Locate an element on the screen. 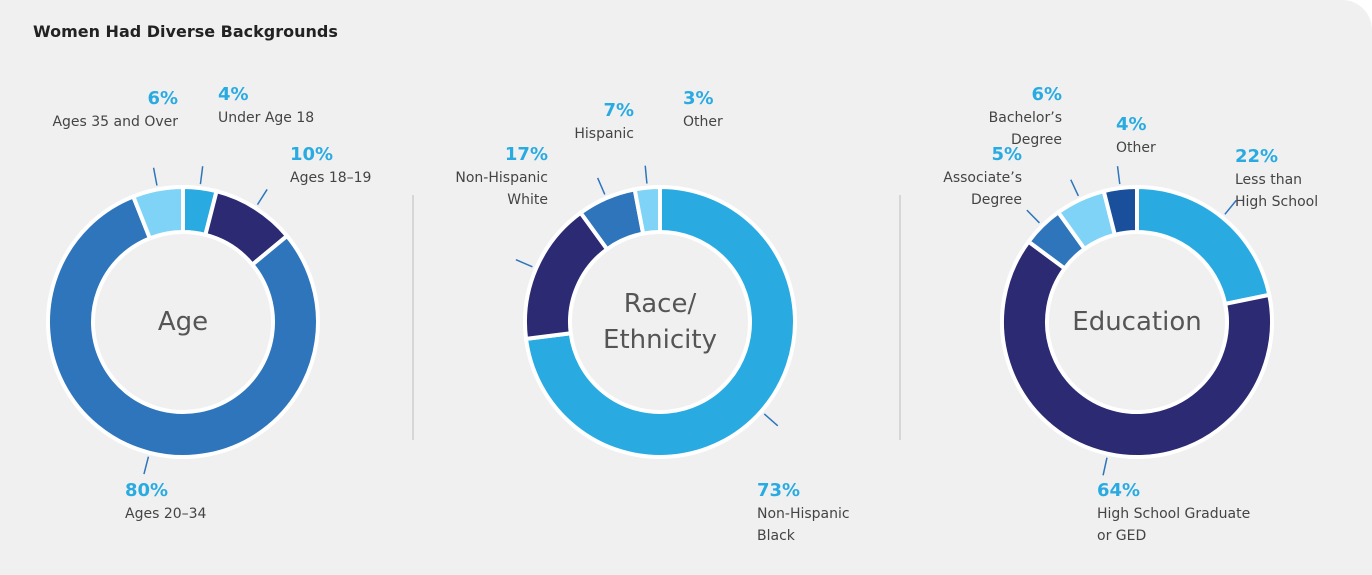 The height and width of the screenshot is (575, 1372). category-label: Under Age 18 is located at coordinates (266, 118).